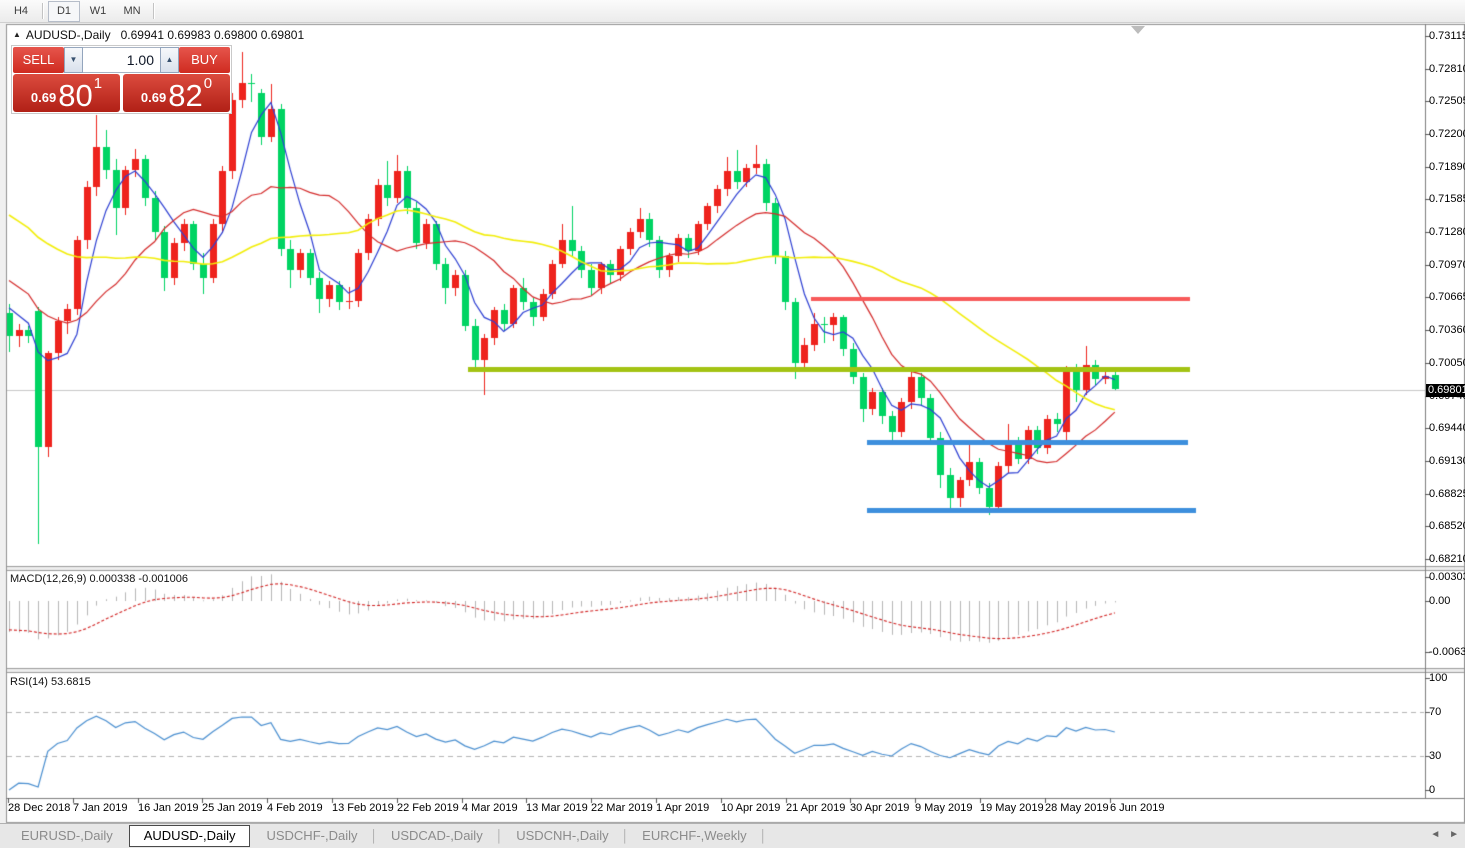  Describe the element at coordinates (1435, 834) in the screenshot. I see `tab-scroll-left: ◄` at that location.